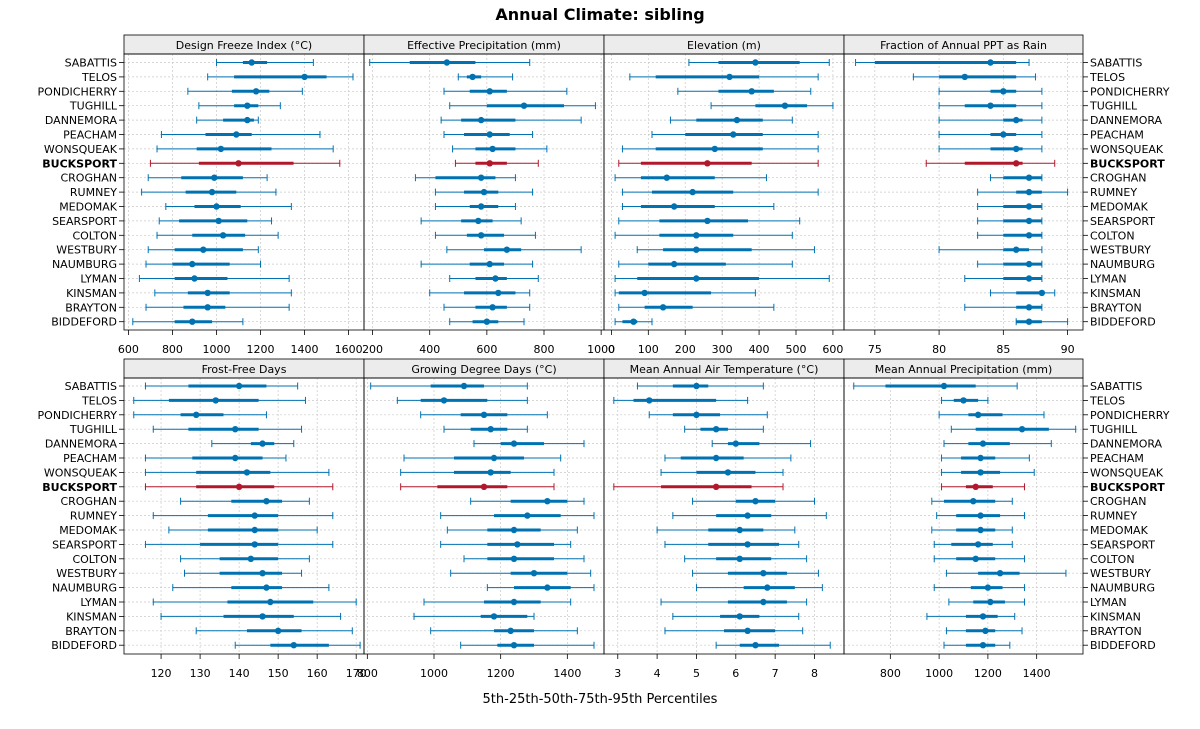 This screenshot has height=729, width=1200. What do you see at coordinates (239, 106) in the screenshot?
I see `data-row-tughill` at bounding box center [239, 106].